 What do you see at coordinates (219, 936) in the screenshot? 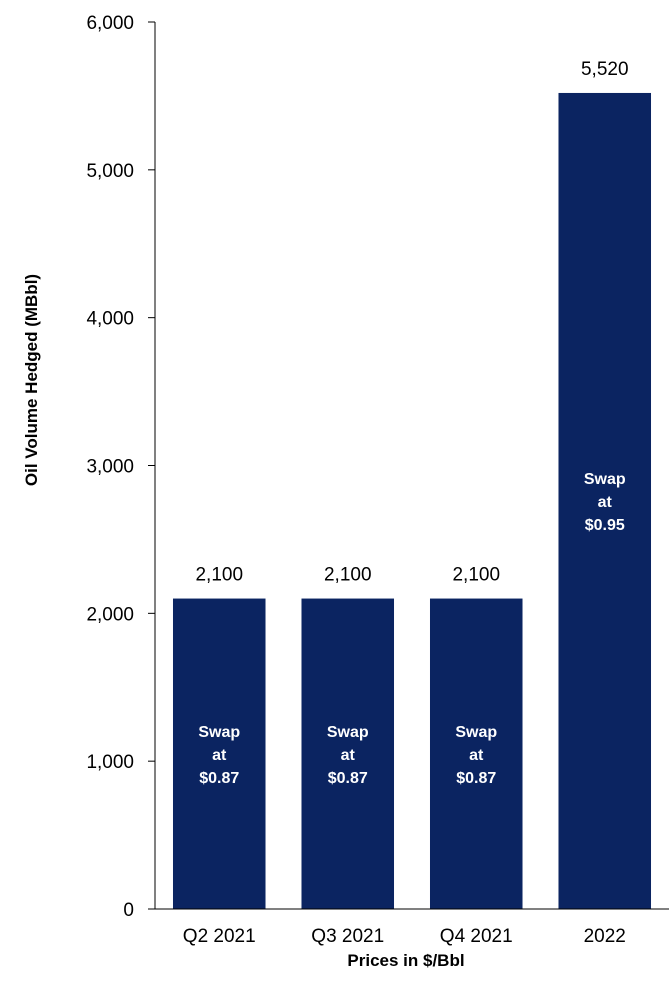
I see `x-tick-label: Q2 2021` at bounding box center [219, 936].